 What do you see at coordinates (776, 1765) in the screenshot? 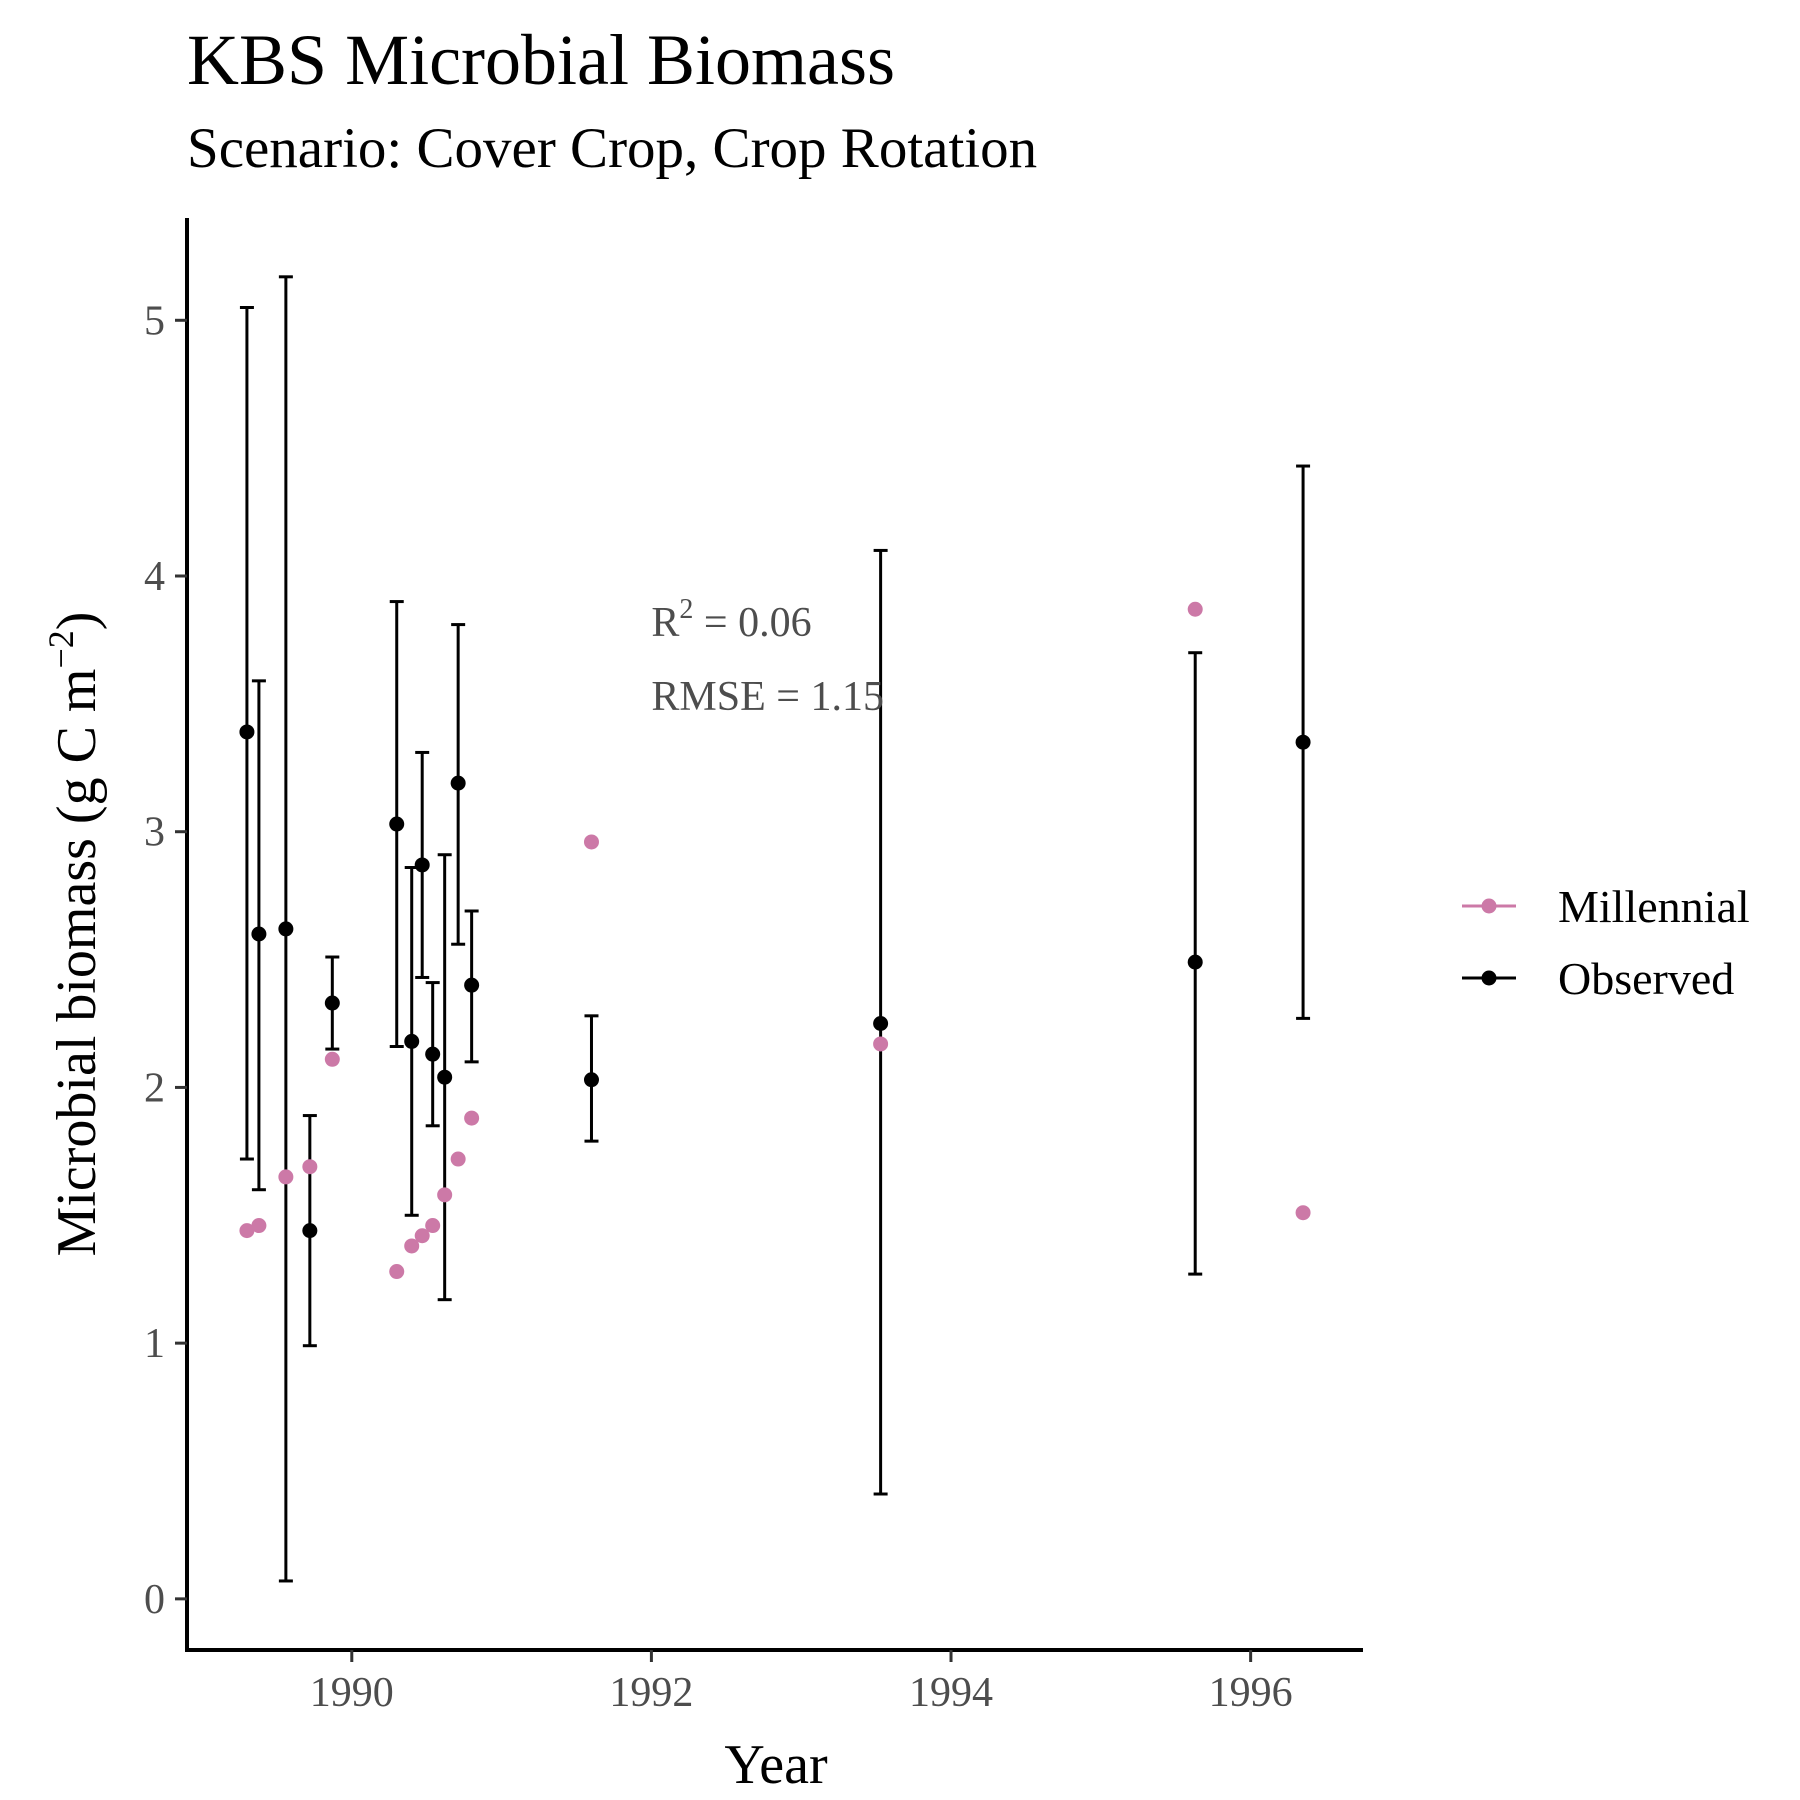
I see `x-axis-title: Year` at bounding box center [776, 1765].